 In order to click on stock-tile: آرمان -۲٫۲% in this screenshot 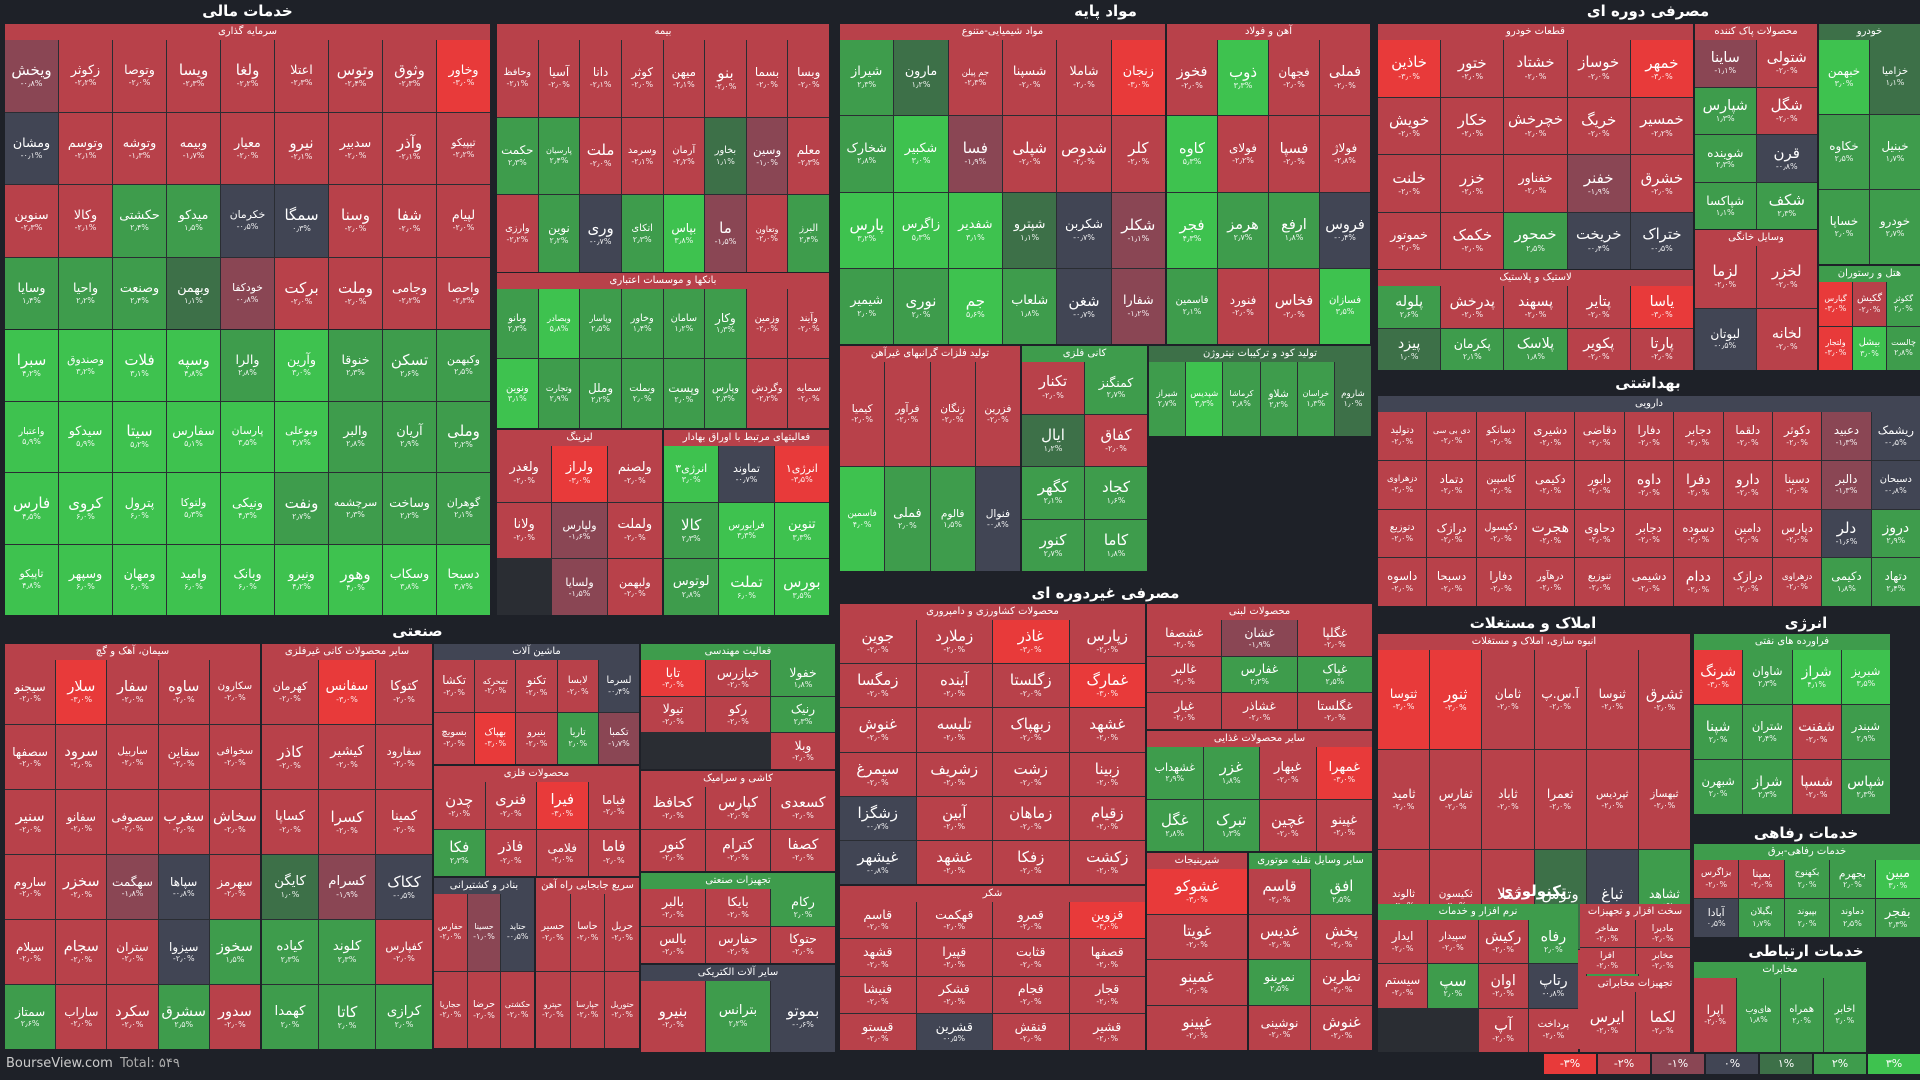, I will do `click(684, 156)`.